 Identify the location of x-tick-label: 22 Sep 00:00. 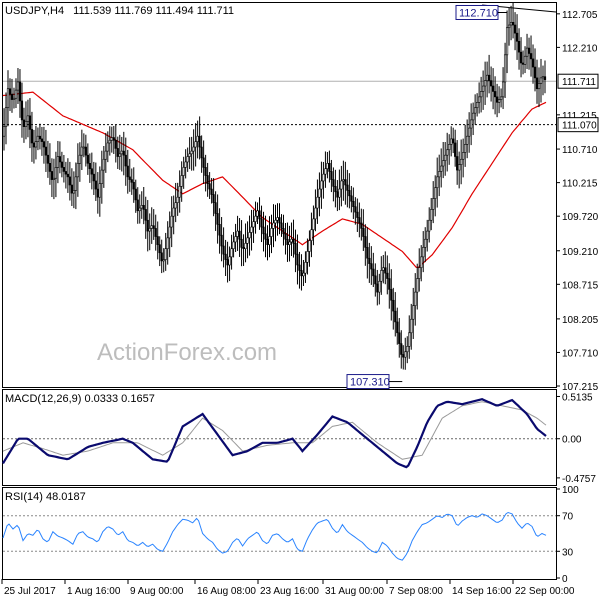
(545, 591).